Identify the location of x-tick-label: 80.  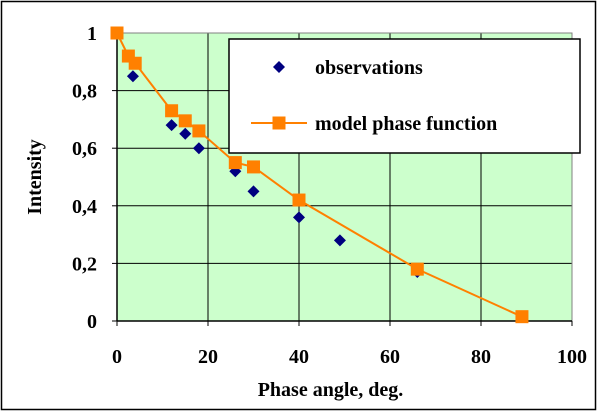
(481, 357).